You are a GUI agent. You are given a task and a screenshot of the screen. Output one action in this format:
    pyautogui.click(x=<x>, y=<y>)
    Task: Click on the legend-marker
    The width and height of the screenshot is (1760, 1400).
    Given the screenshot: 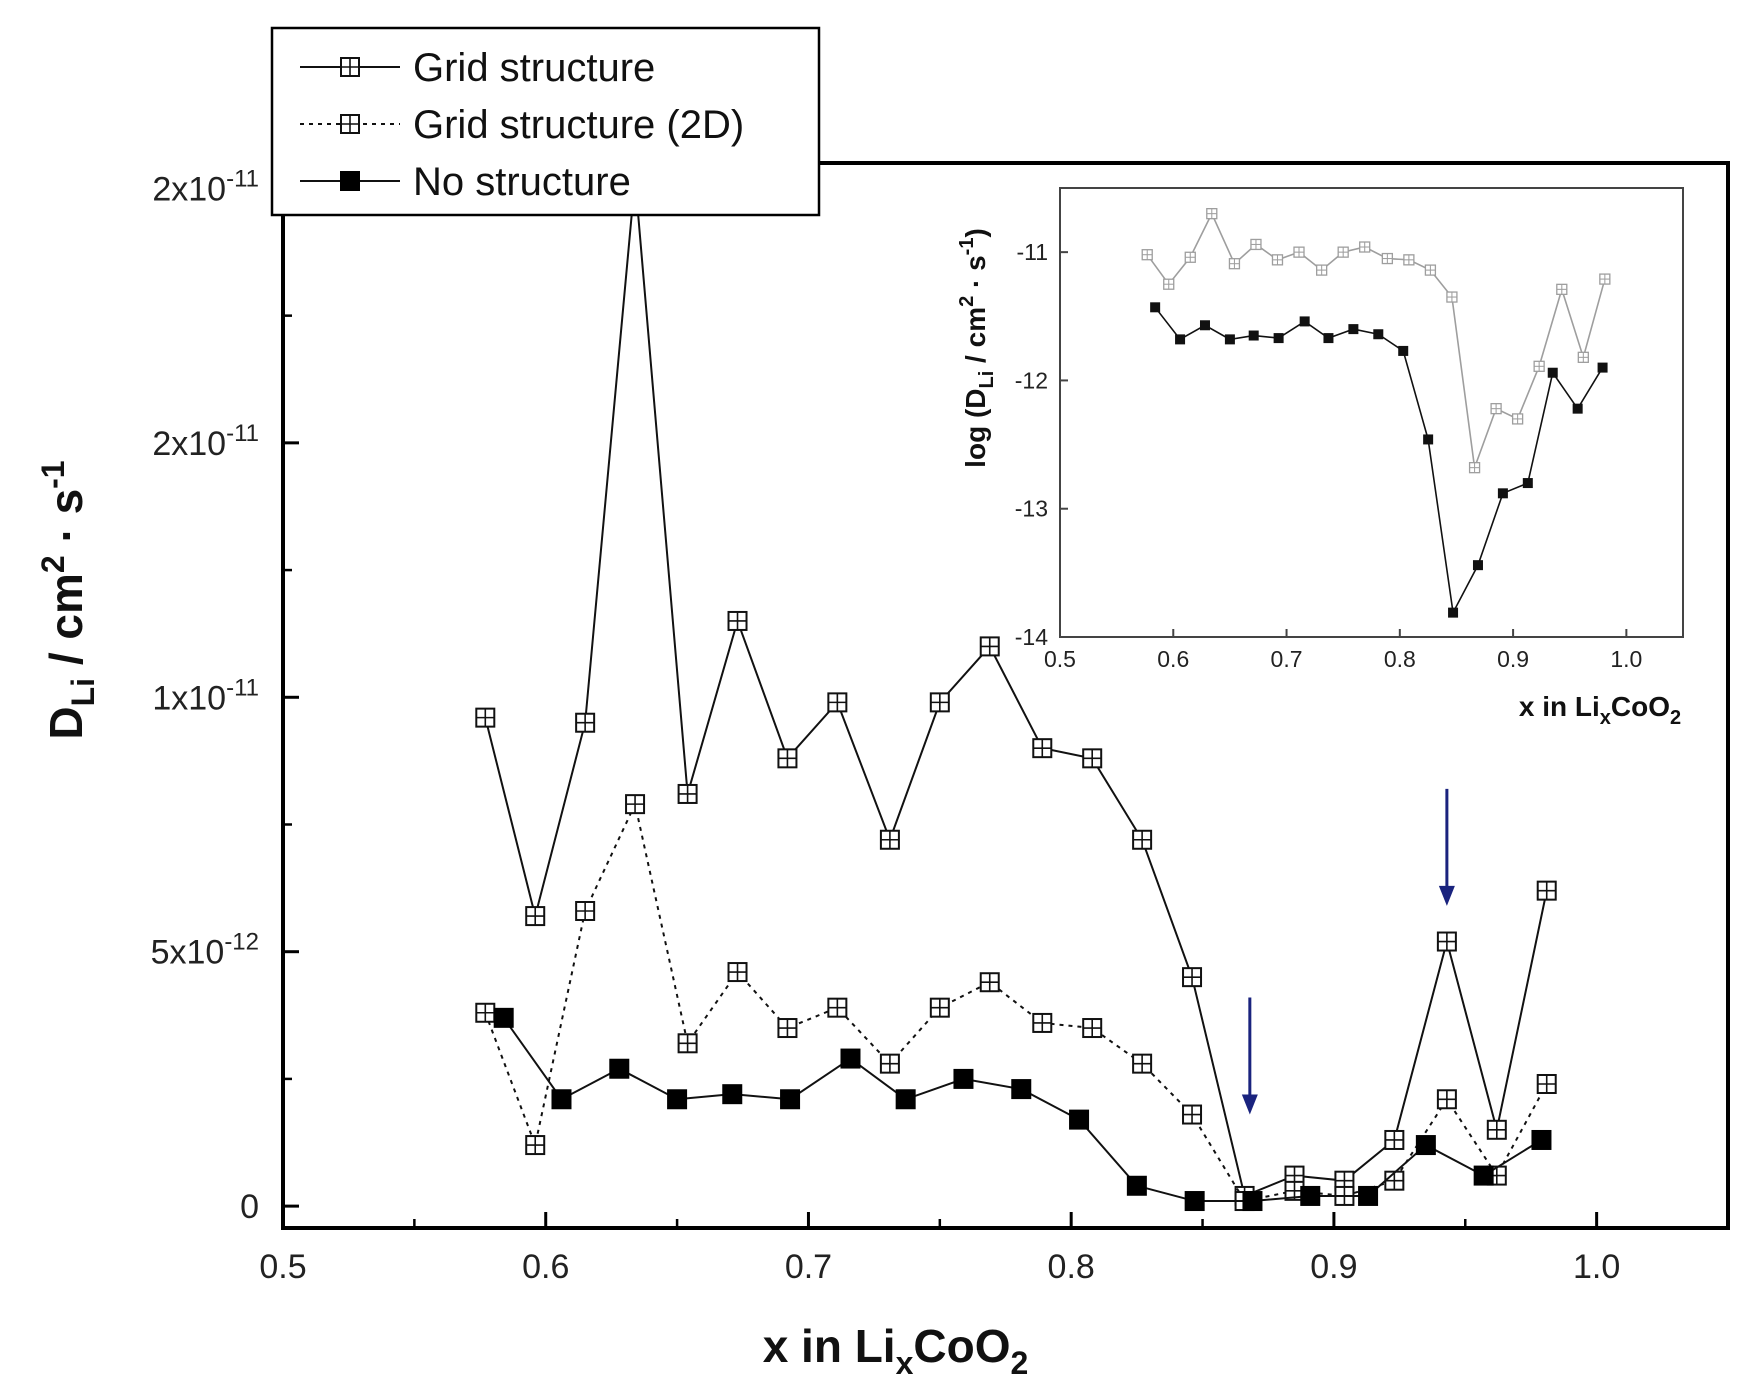 What is the action you would take?
    pyautogui.click(x=350, y=181)
    